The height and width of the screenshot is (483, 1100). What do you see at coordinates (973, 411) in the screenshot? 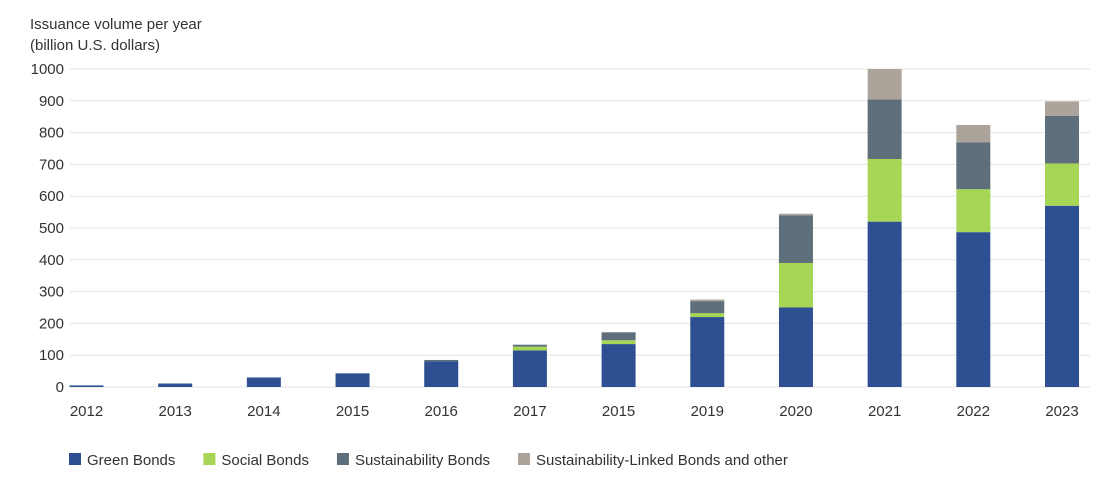
I see `x-tick-label: 2022` at bounding box center [973, 411].